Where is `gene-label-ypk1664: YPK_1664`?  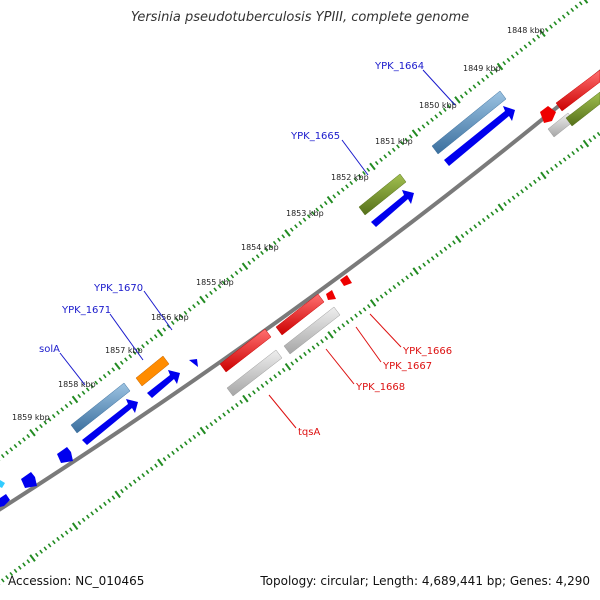
gene-label-ypk1664: YPK_1664 is located at coordinates (399, 66).